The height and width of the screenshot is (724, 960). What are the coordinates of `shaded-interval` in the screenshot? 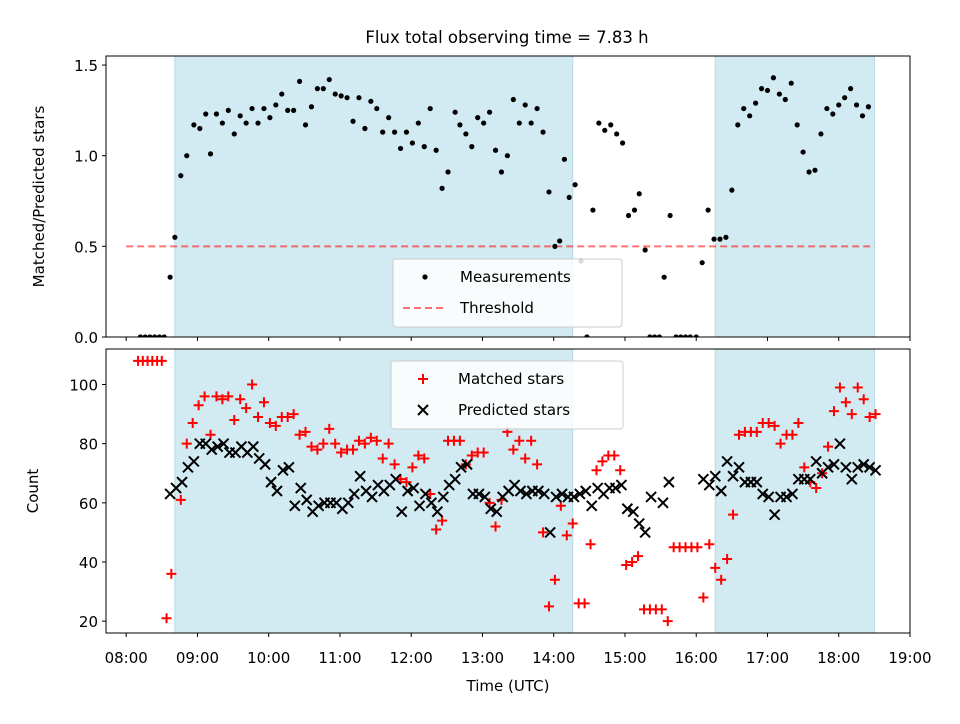 It's located at (794, 196).